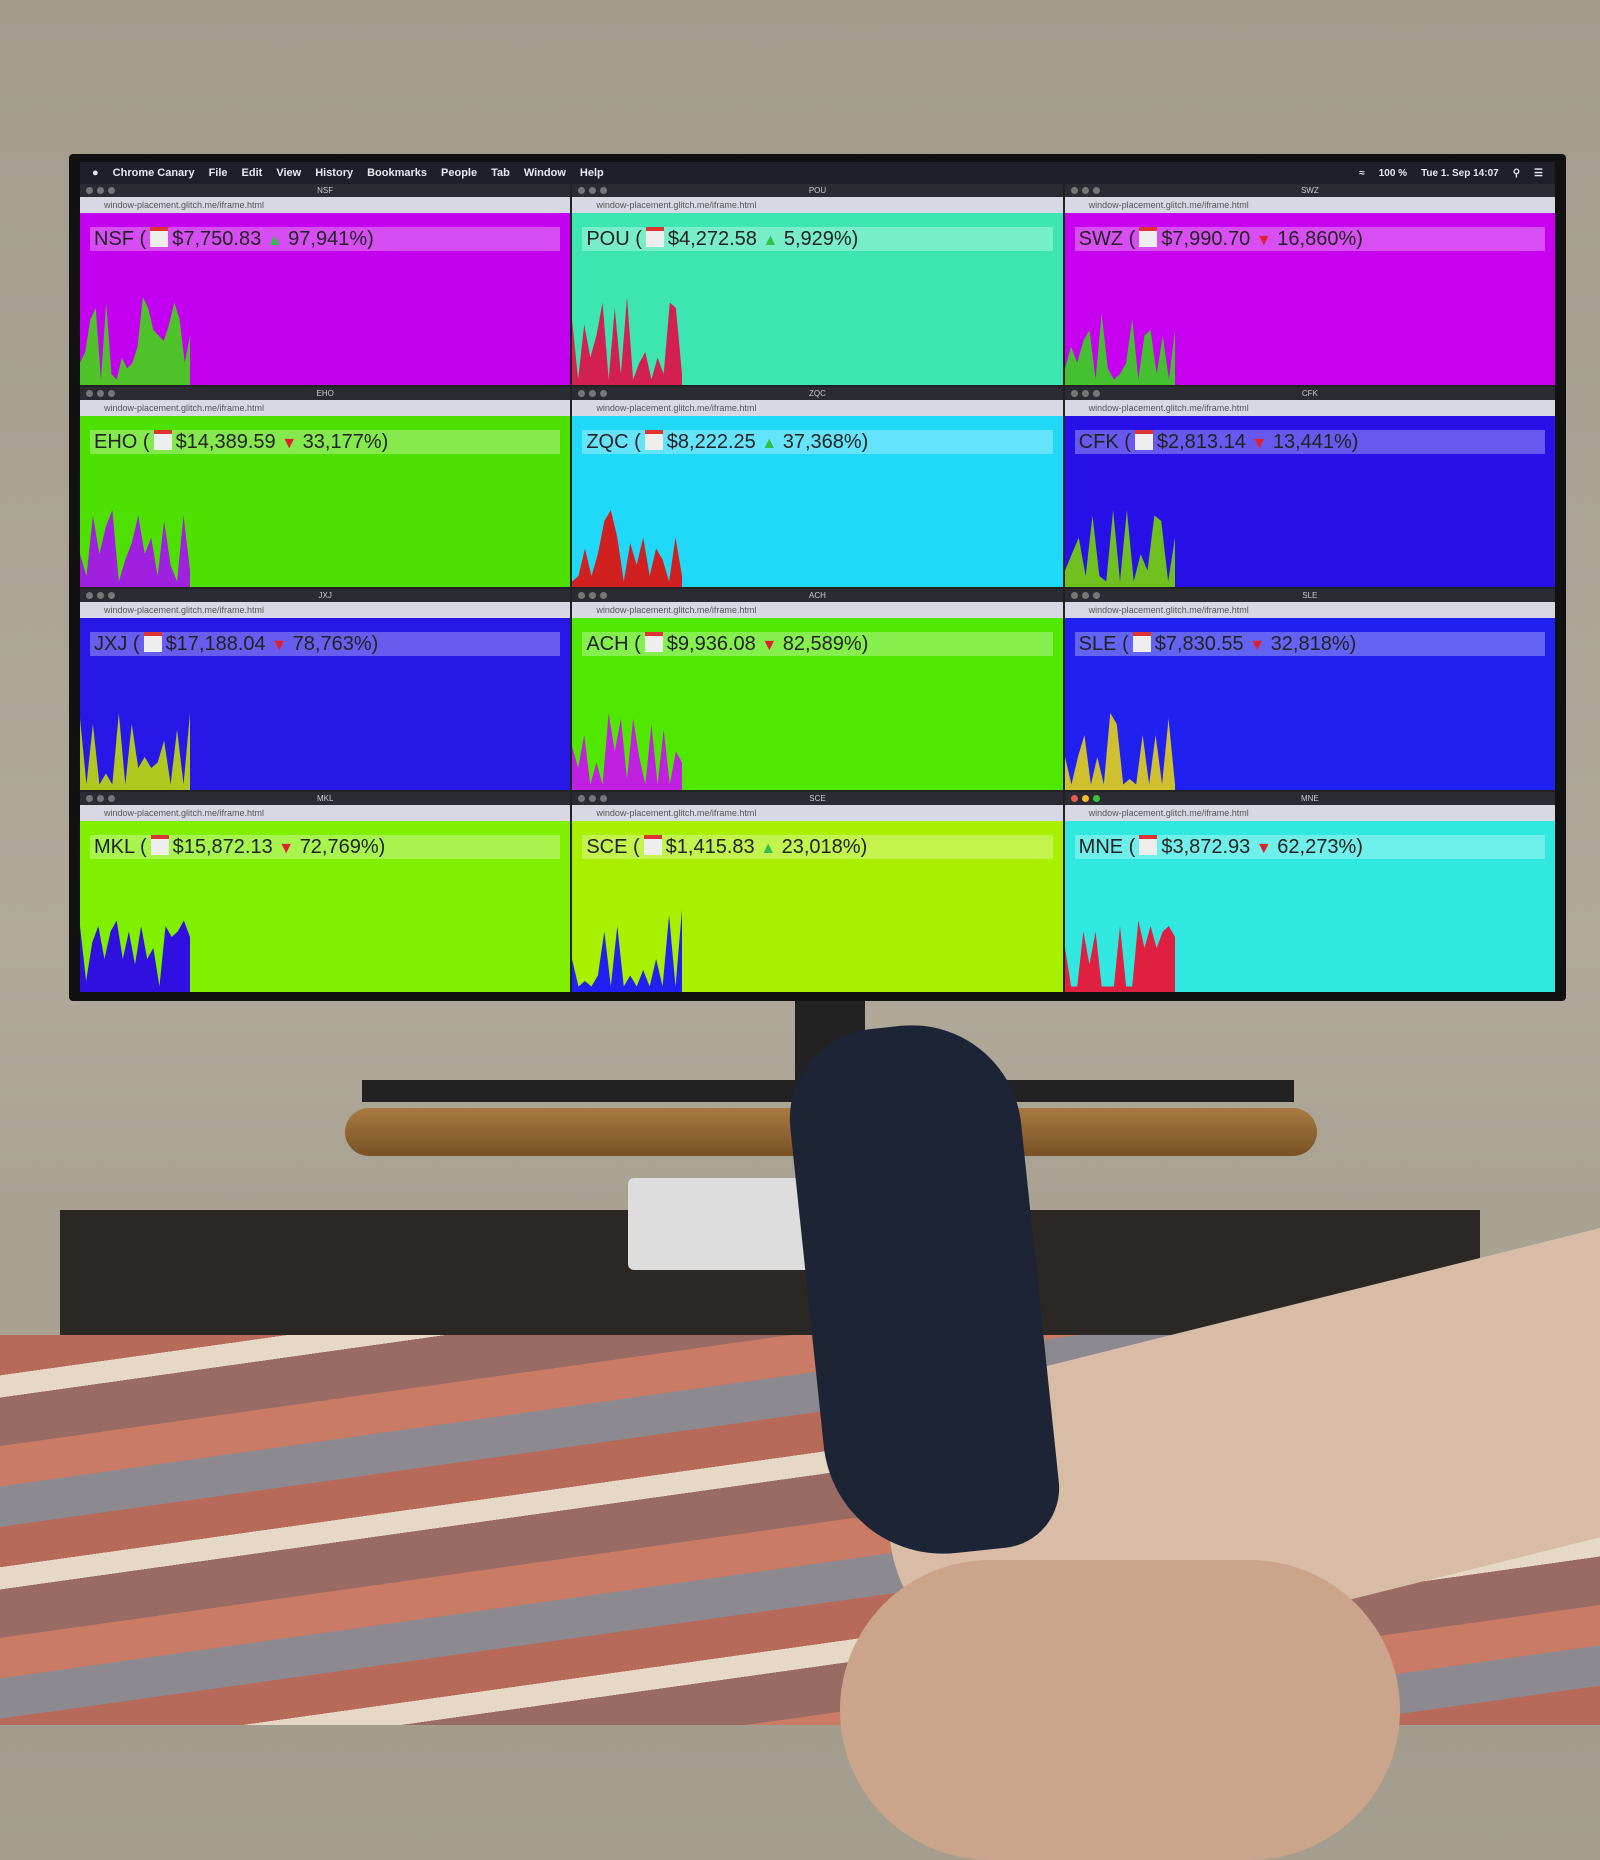 This screenshot has width=1600, height=1860. What do you see at coordinates (252, 173) in the screenshot?
I see `menu-item: Edit` at bounding box center [252, 173].